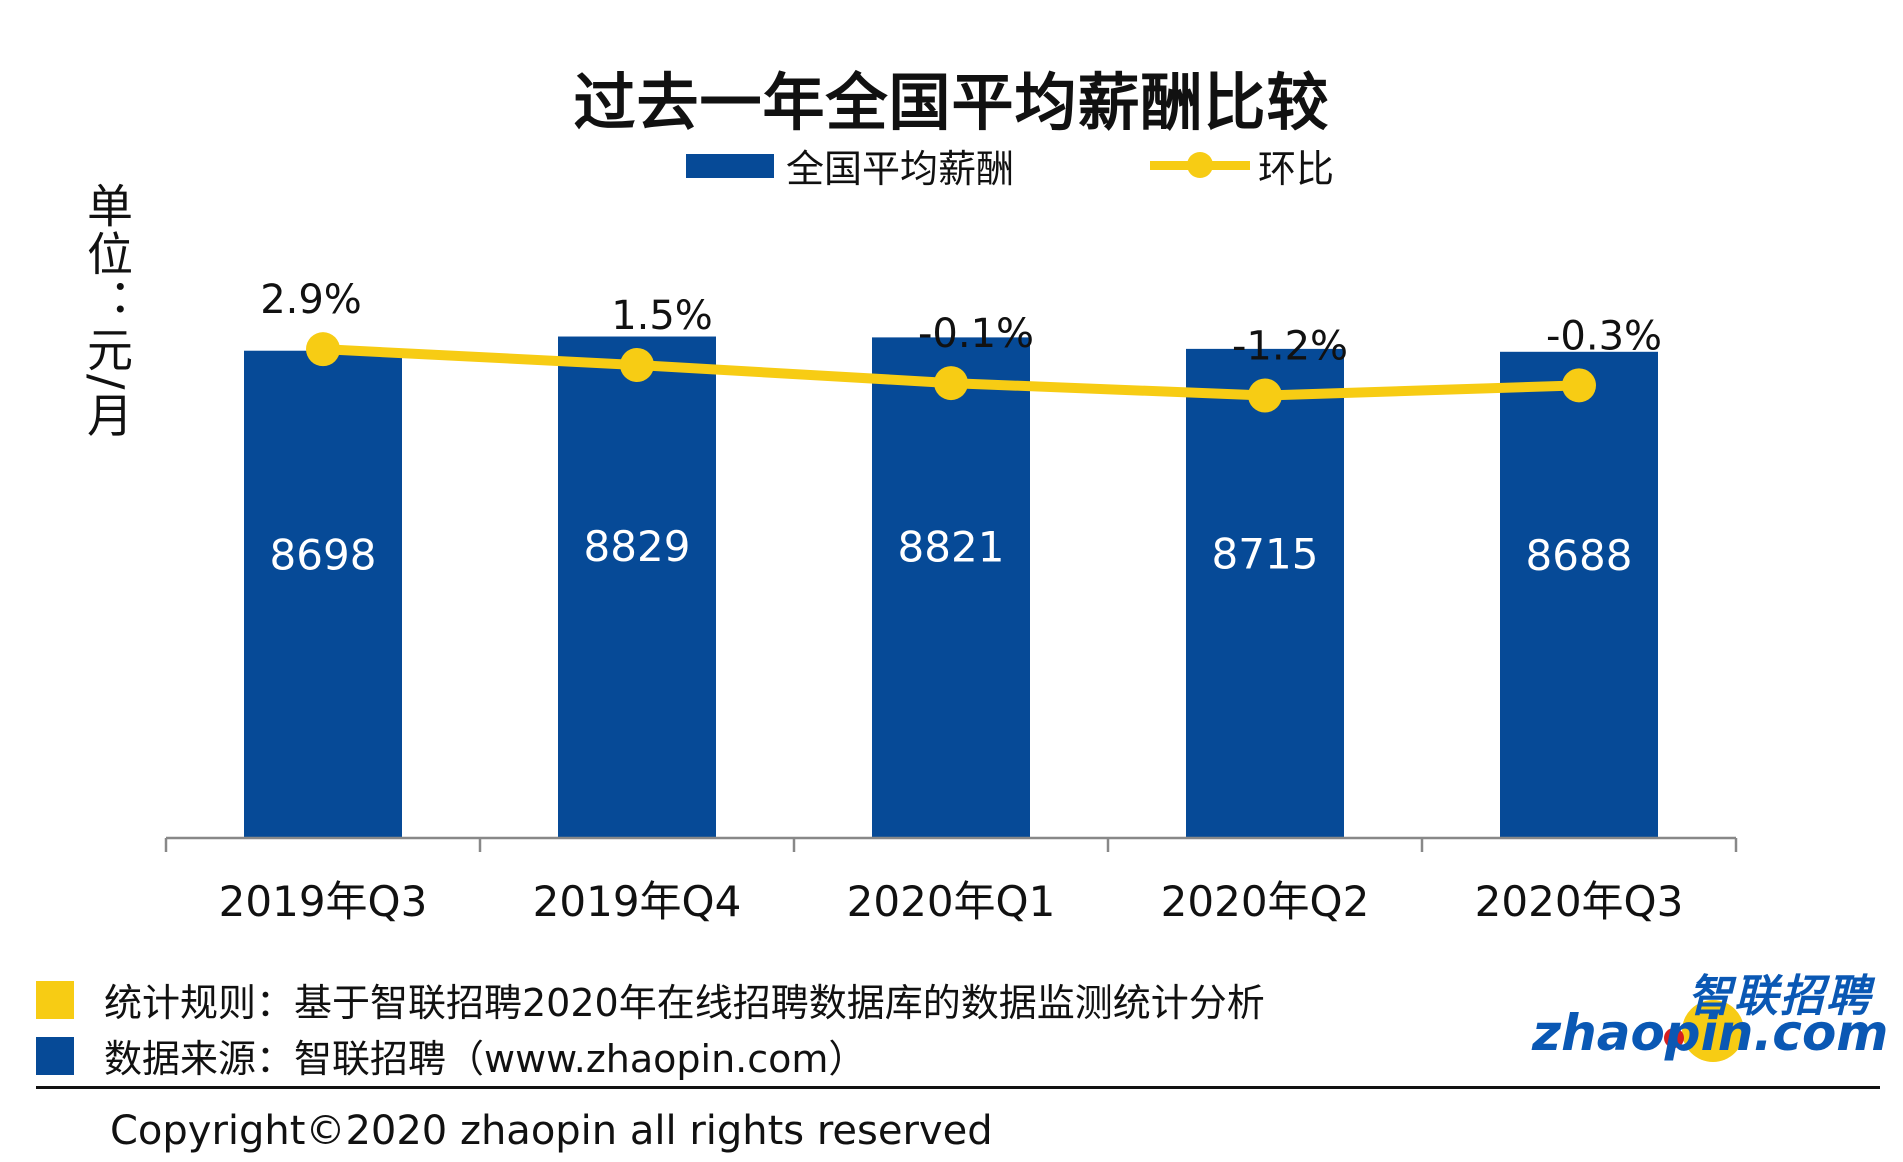 The height and width of the screenshot is (1162, 1903). Describe the element at coordinates (485, 1059) in the screenshot. I see `note-source-text: 数据来源：智联招聘（www.zhaopin.com）` at that location.